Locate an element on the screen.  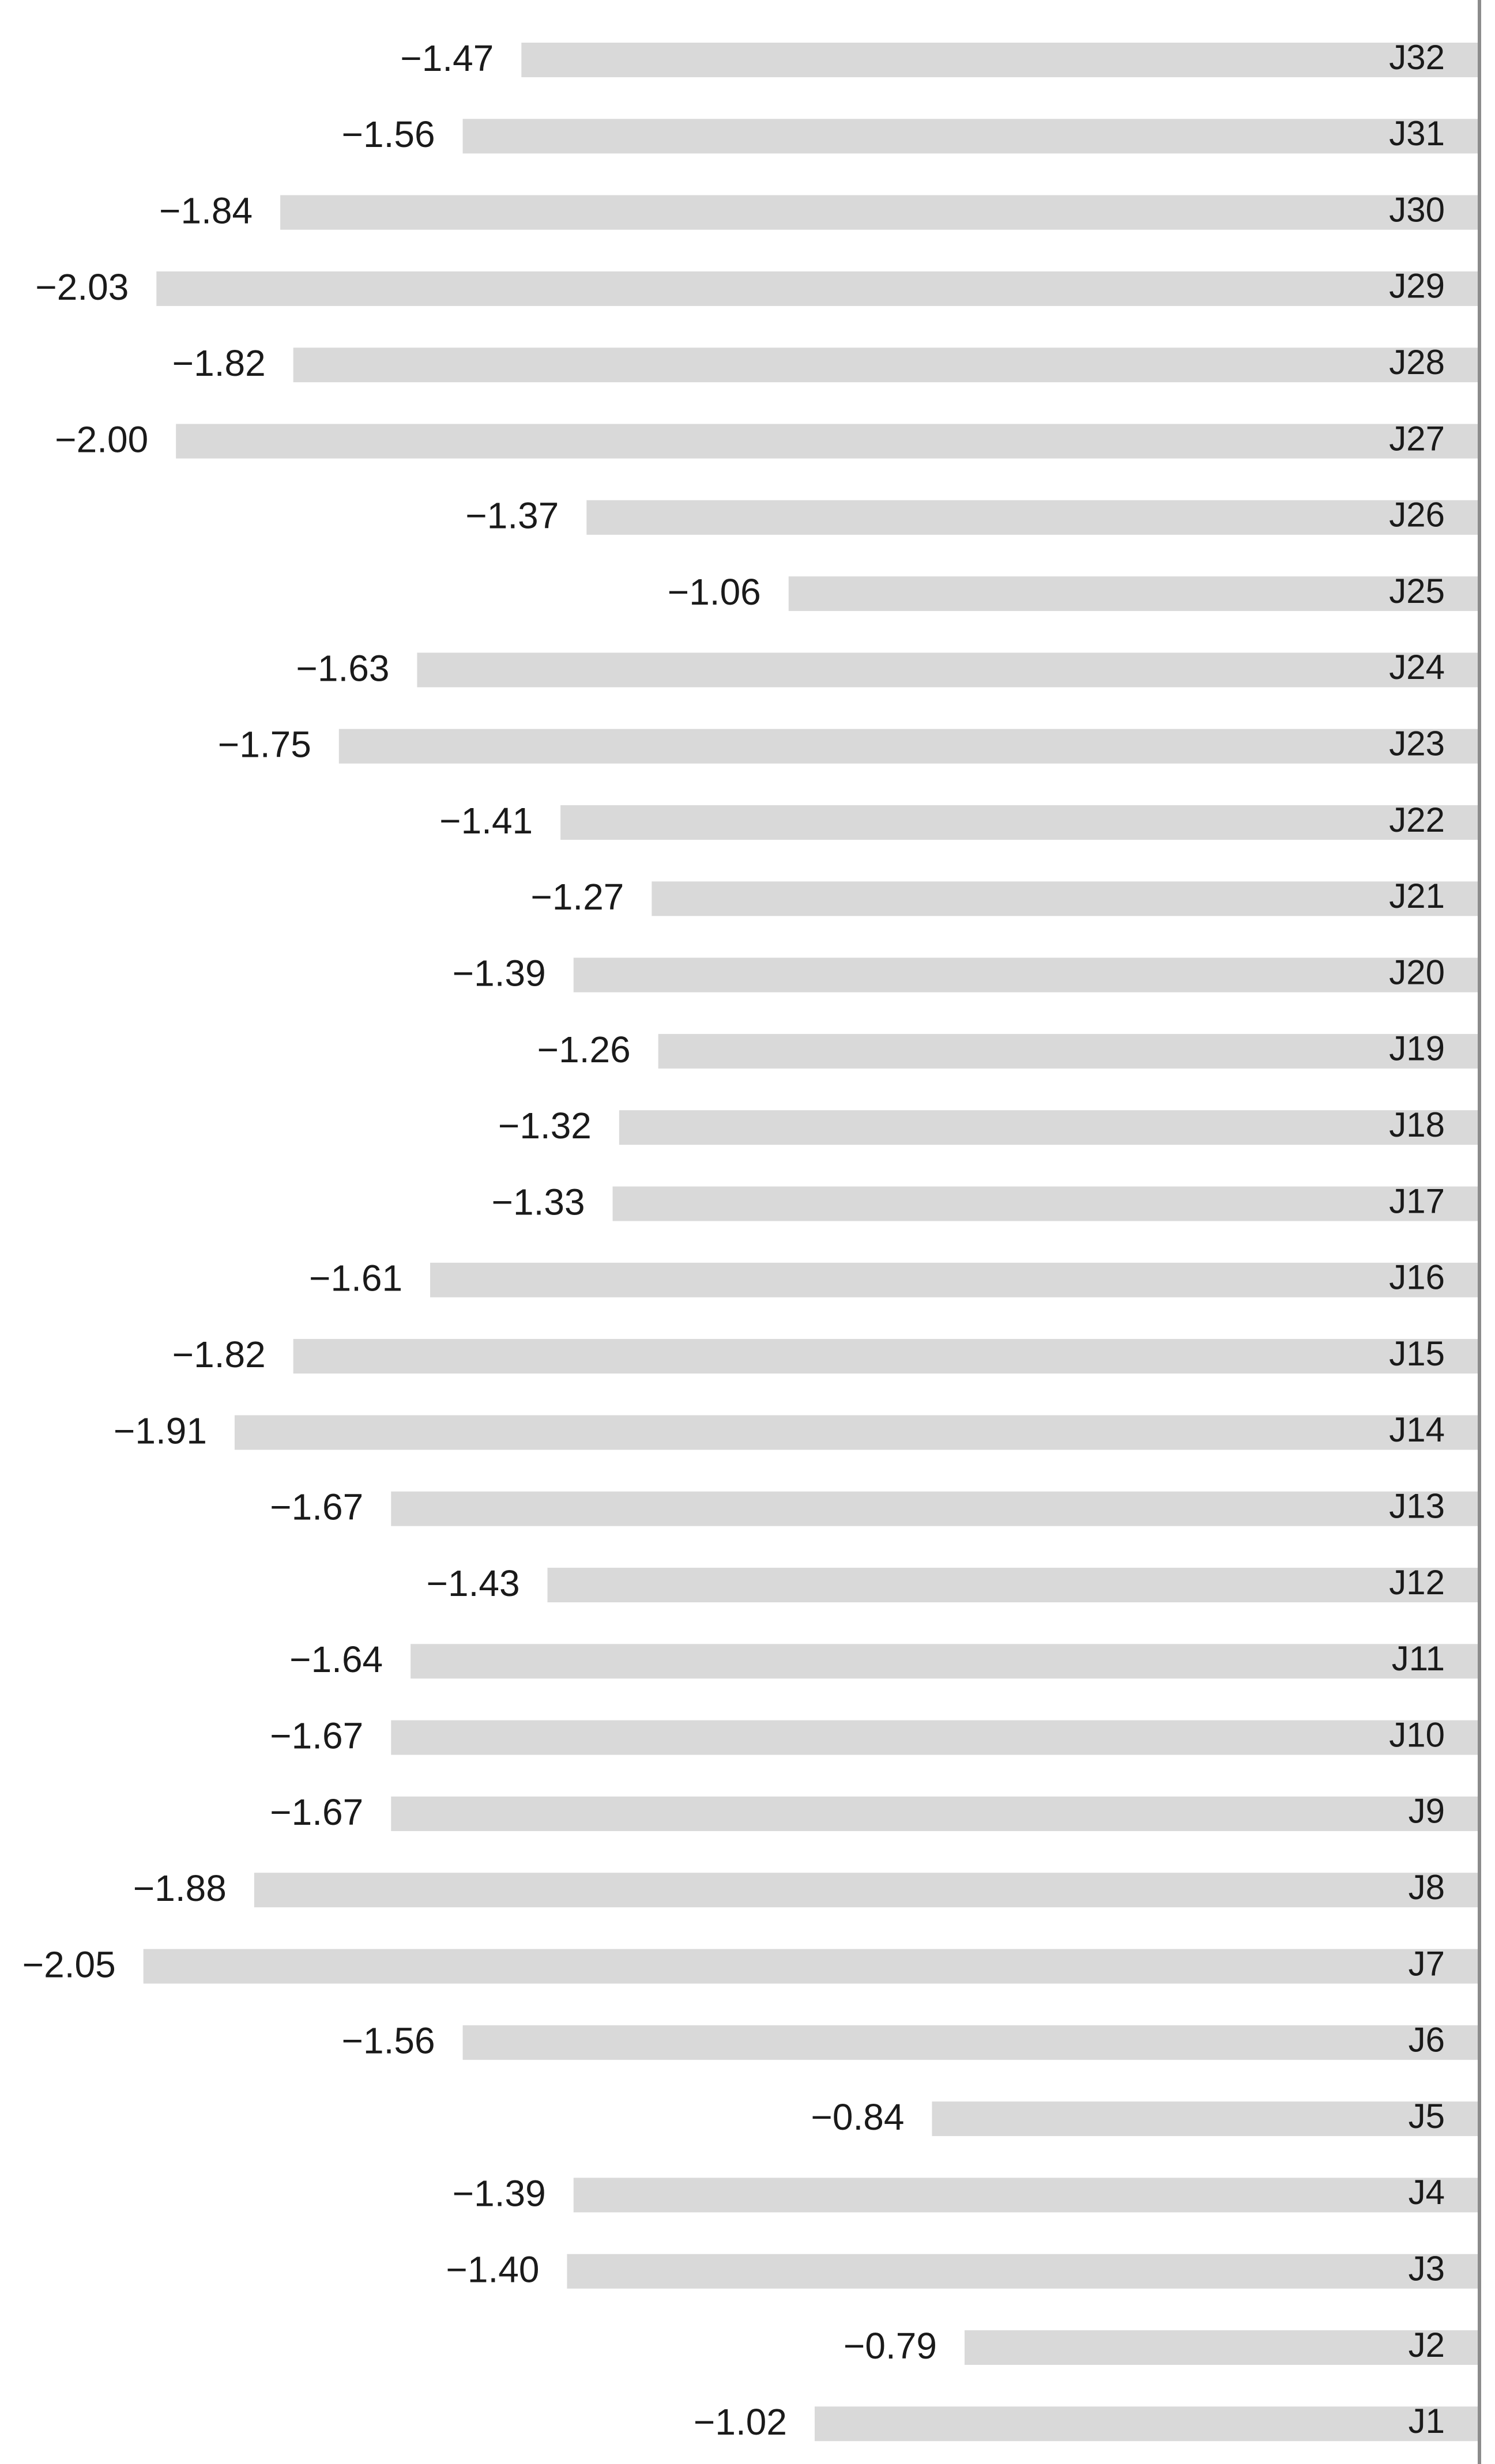
y-tick-label: J3 is located at coordinates (1427, 2269).